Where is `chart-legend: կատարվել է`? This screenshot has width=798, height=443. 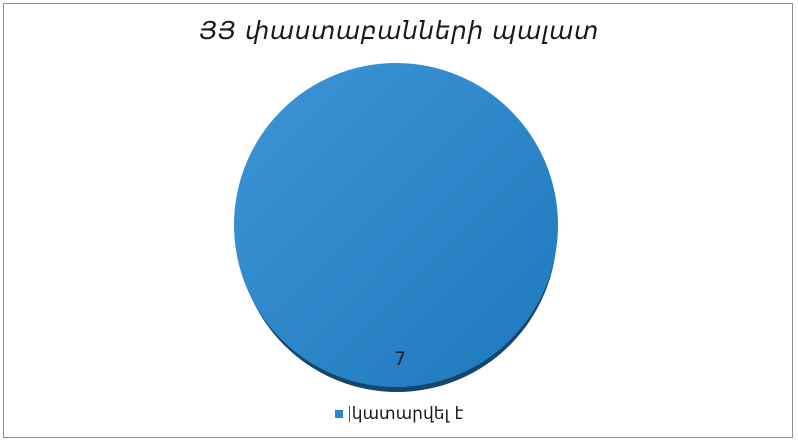 chart-legend: կատարվել է is located at coordinates (399, 414).